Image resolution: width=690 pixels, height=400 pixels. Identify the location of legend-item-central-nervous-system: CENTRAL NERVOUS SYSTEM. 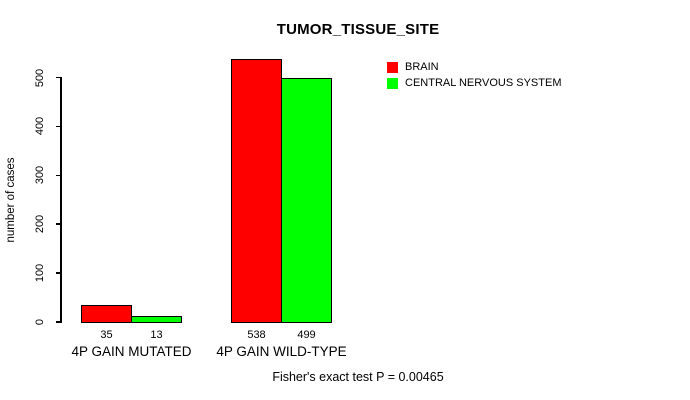
(474, 83).